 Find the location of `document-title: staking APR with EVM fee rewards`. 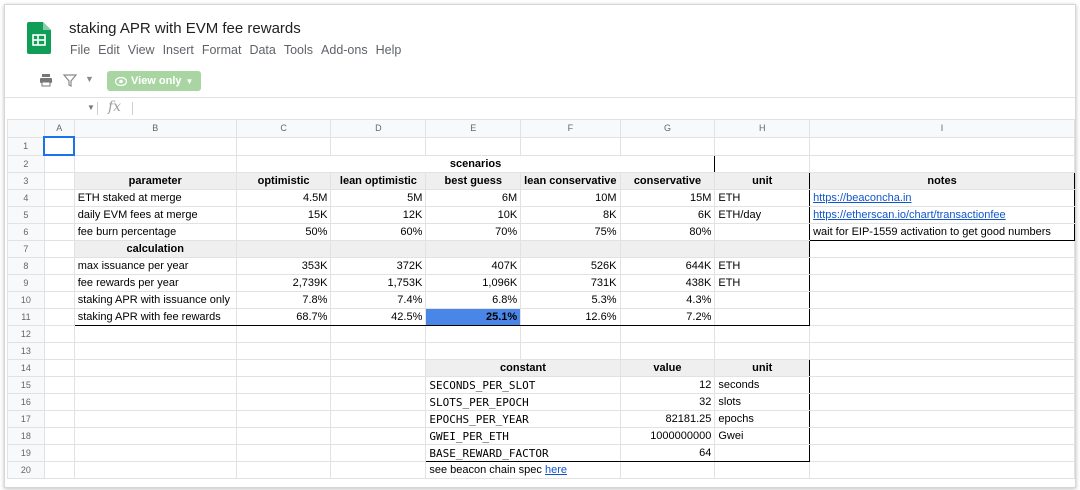

document-title: staking APR with EVM fee rewards is located at coordinates (185, 28).